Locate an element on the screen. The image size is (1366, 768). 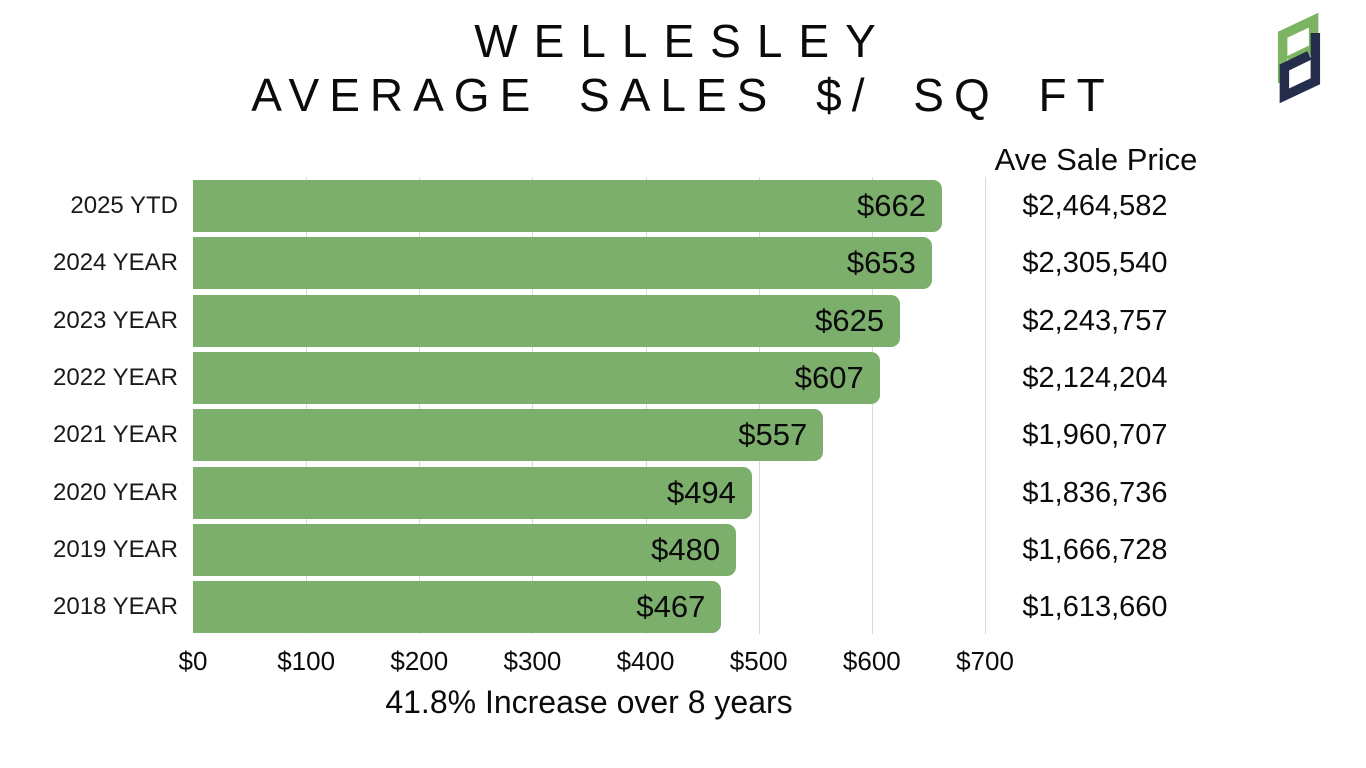
row-label: 2019 YEAR is located at coordinates (115, 549).